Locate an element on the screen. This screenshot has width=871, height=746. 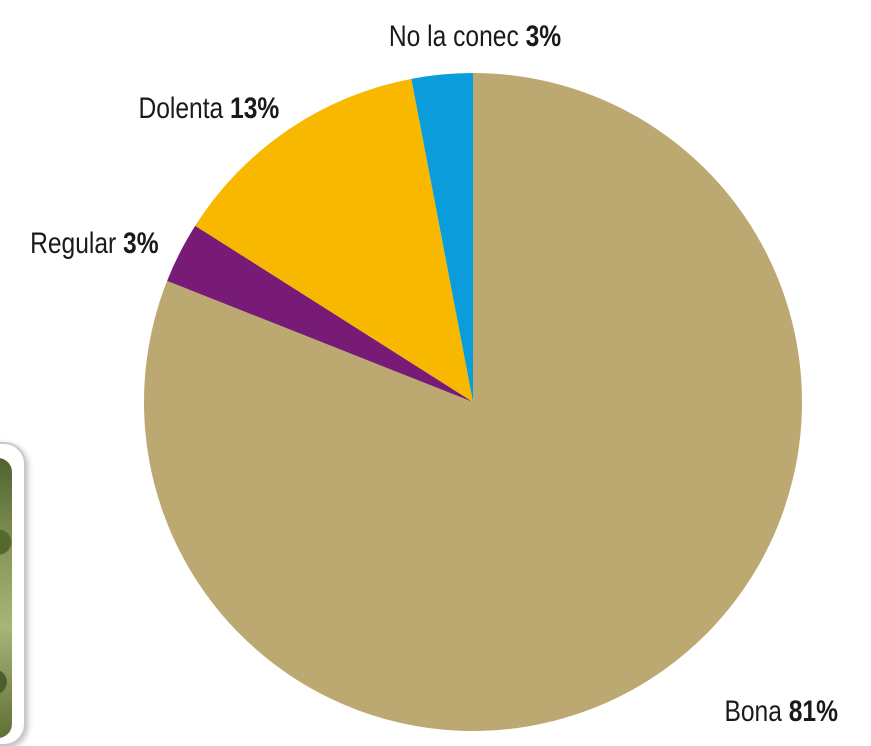
slice-label-name: No la conec is located at coordinates (457, 36).